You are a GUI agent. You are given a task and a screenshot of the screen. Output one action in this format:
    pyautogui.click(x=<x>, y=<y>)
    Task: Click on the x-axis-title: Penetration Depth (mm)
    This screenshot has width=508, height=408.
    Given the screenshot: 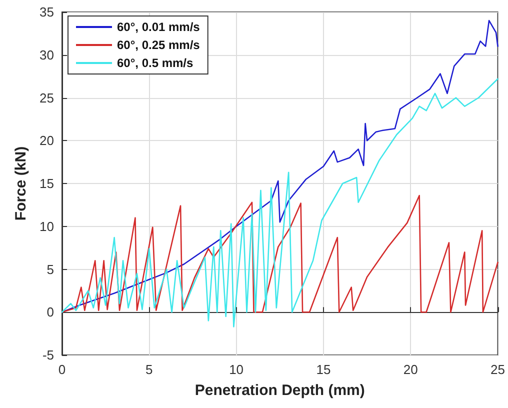 What is the action you would take?
    pyautogui.click(x=279, y=390)
    